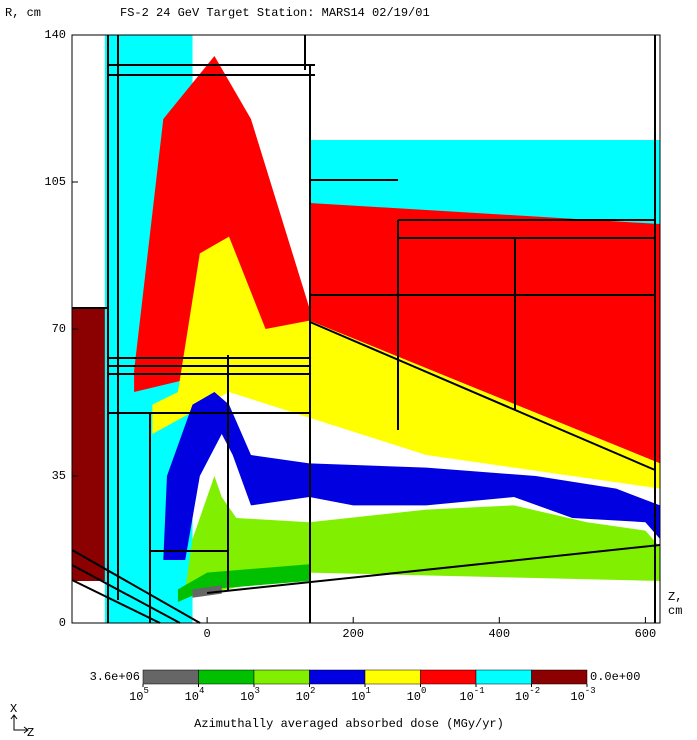 This screenshot has width=697, height=740. Describe the element at coordinates (23, 13) in the screenshot. I see `y-axis-label: R, cm` at that location.